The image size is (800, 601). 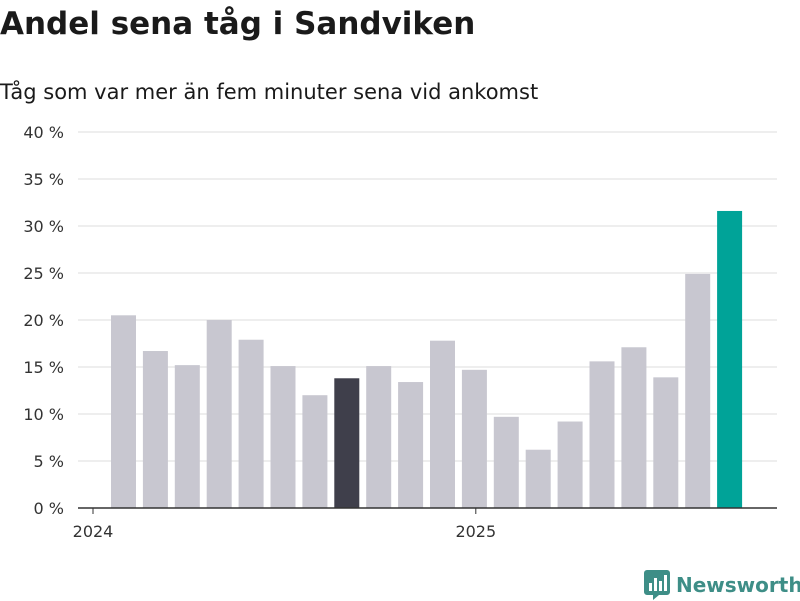 What do you see at coordinates (738, 585) in the screenshot?
I see `brand-name: Newsworthy` at bounding box center [738, 585].